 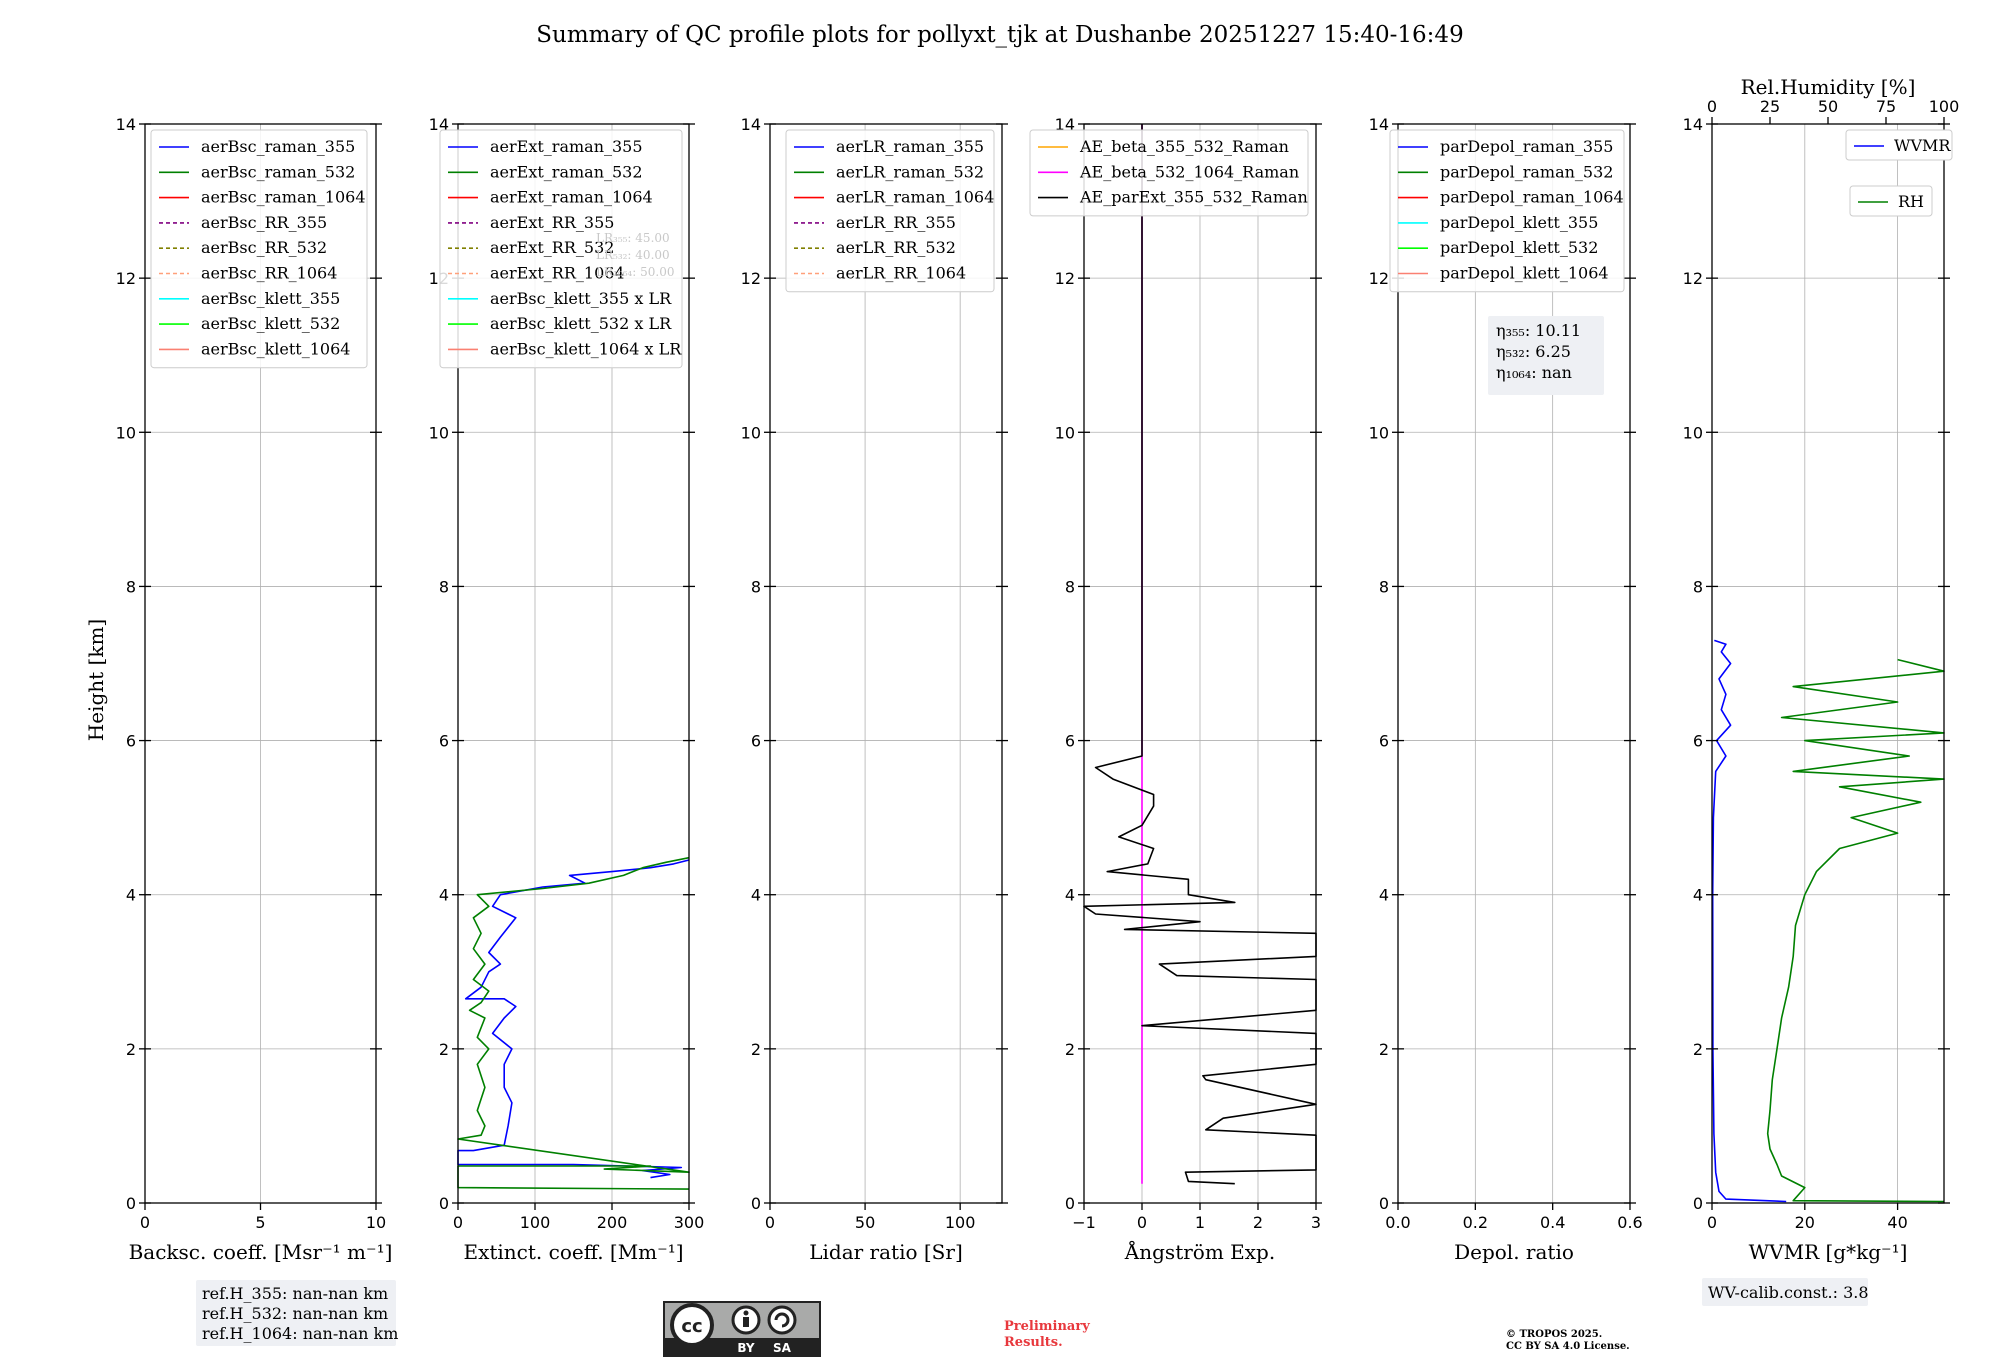 I want to click on x-tick-label: 100, so click(x=535, y=1222).